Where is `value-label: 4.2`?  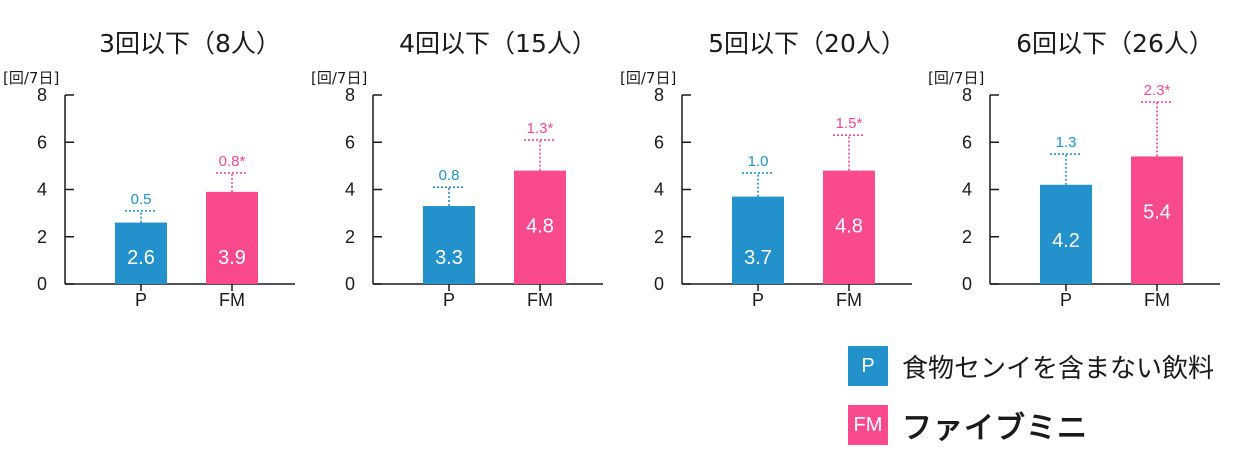
value-label: 4.2 is located at coordinates (1066, 241).